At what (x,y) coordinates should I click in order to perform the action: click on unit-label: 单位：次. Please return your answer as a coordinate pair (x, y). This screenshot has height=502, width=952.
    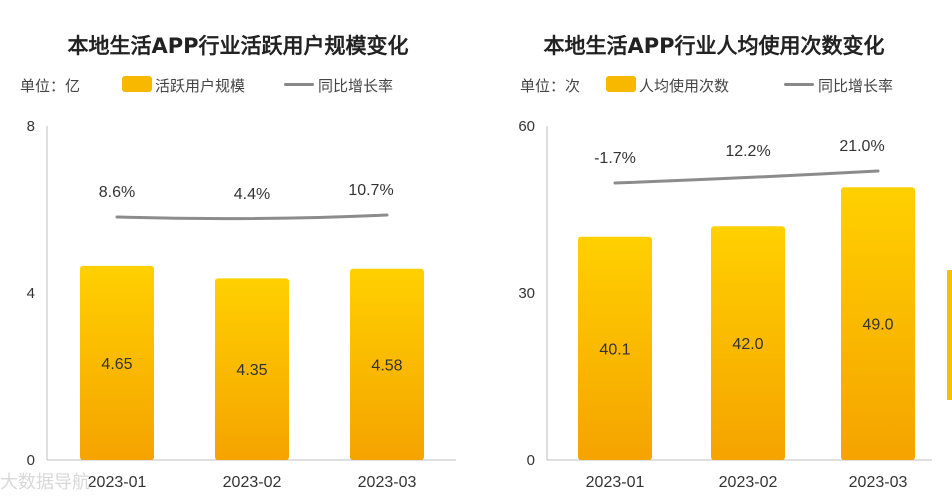
    Looking at the image, I should click on (550, 86).